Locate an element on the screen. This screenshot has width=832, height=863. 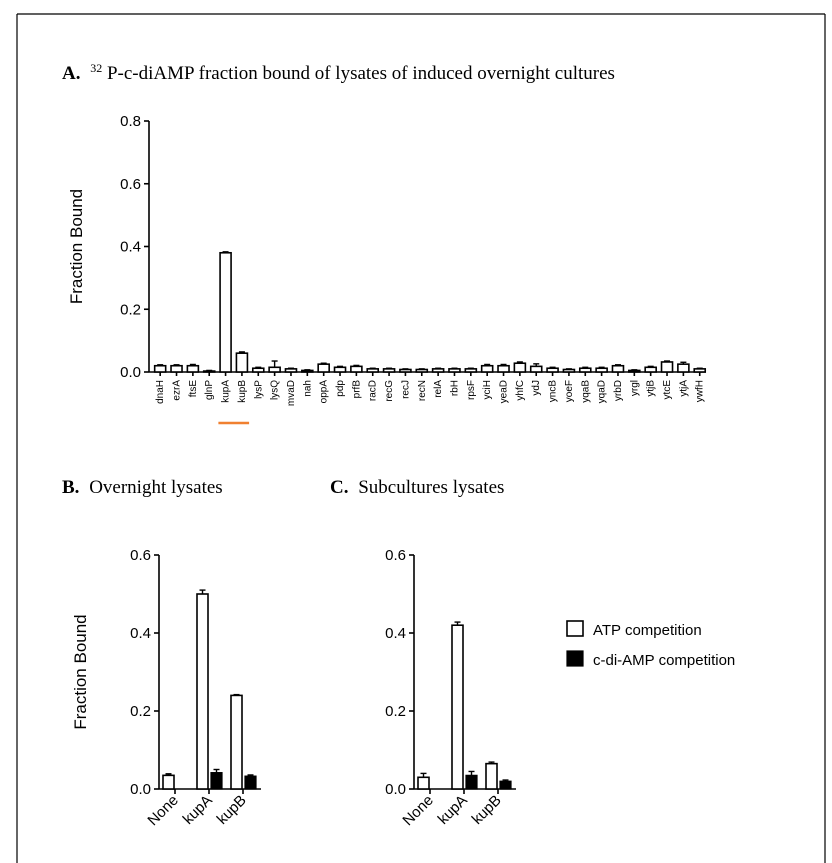
chart-a-x-tick-label: yrgl is located at coordinates (634, 388).